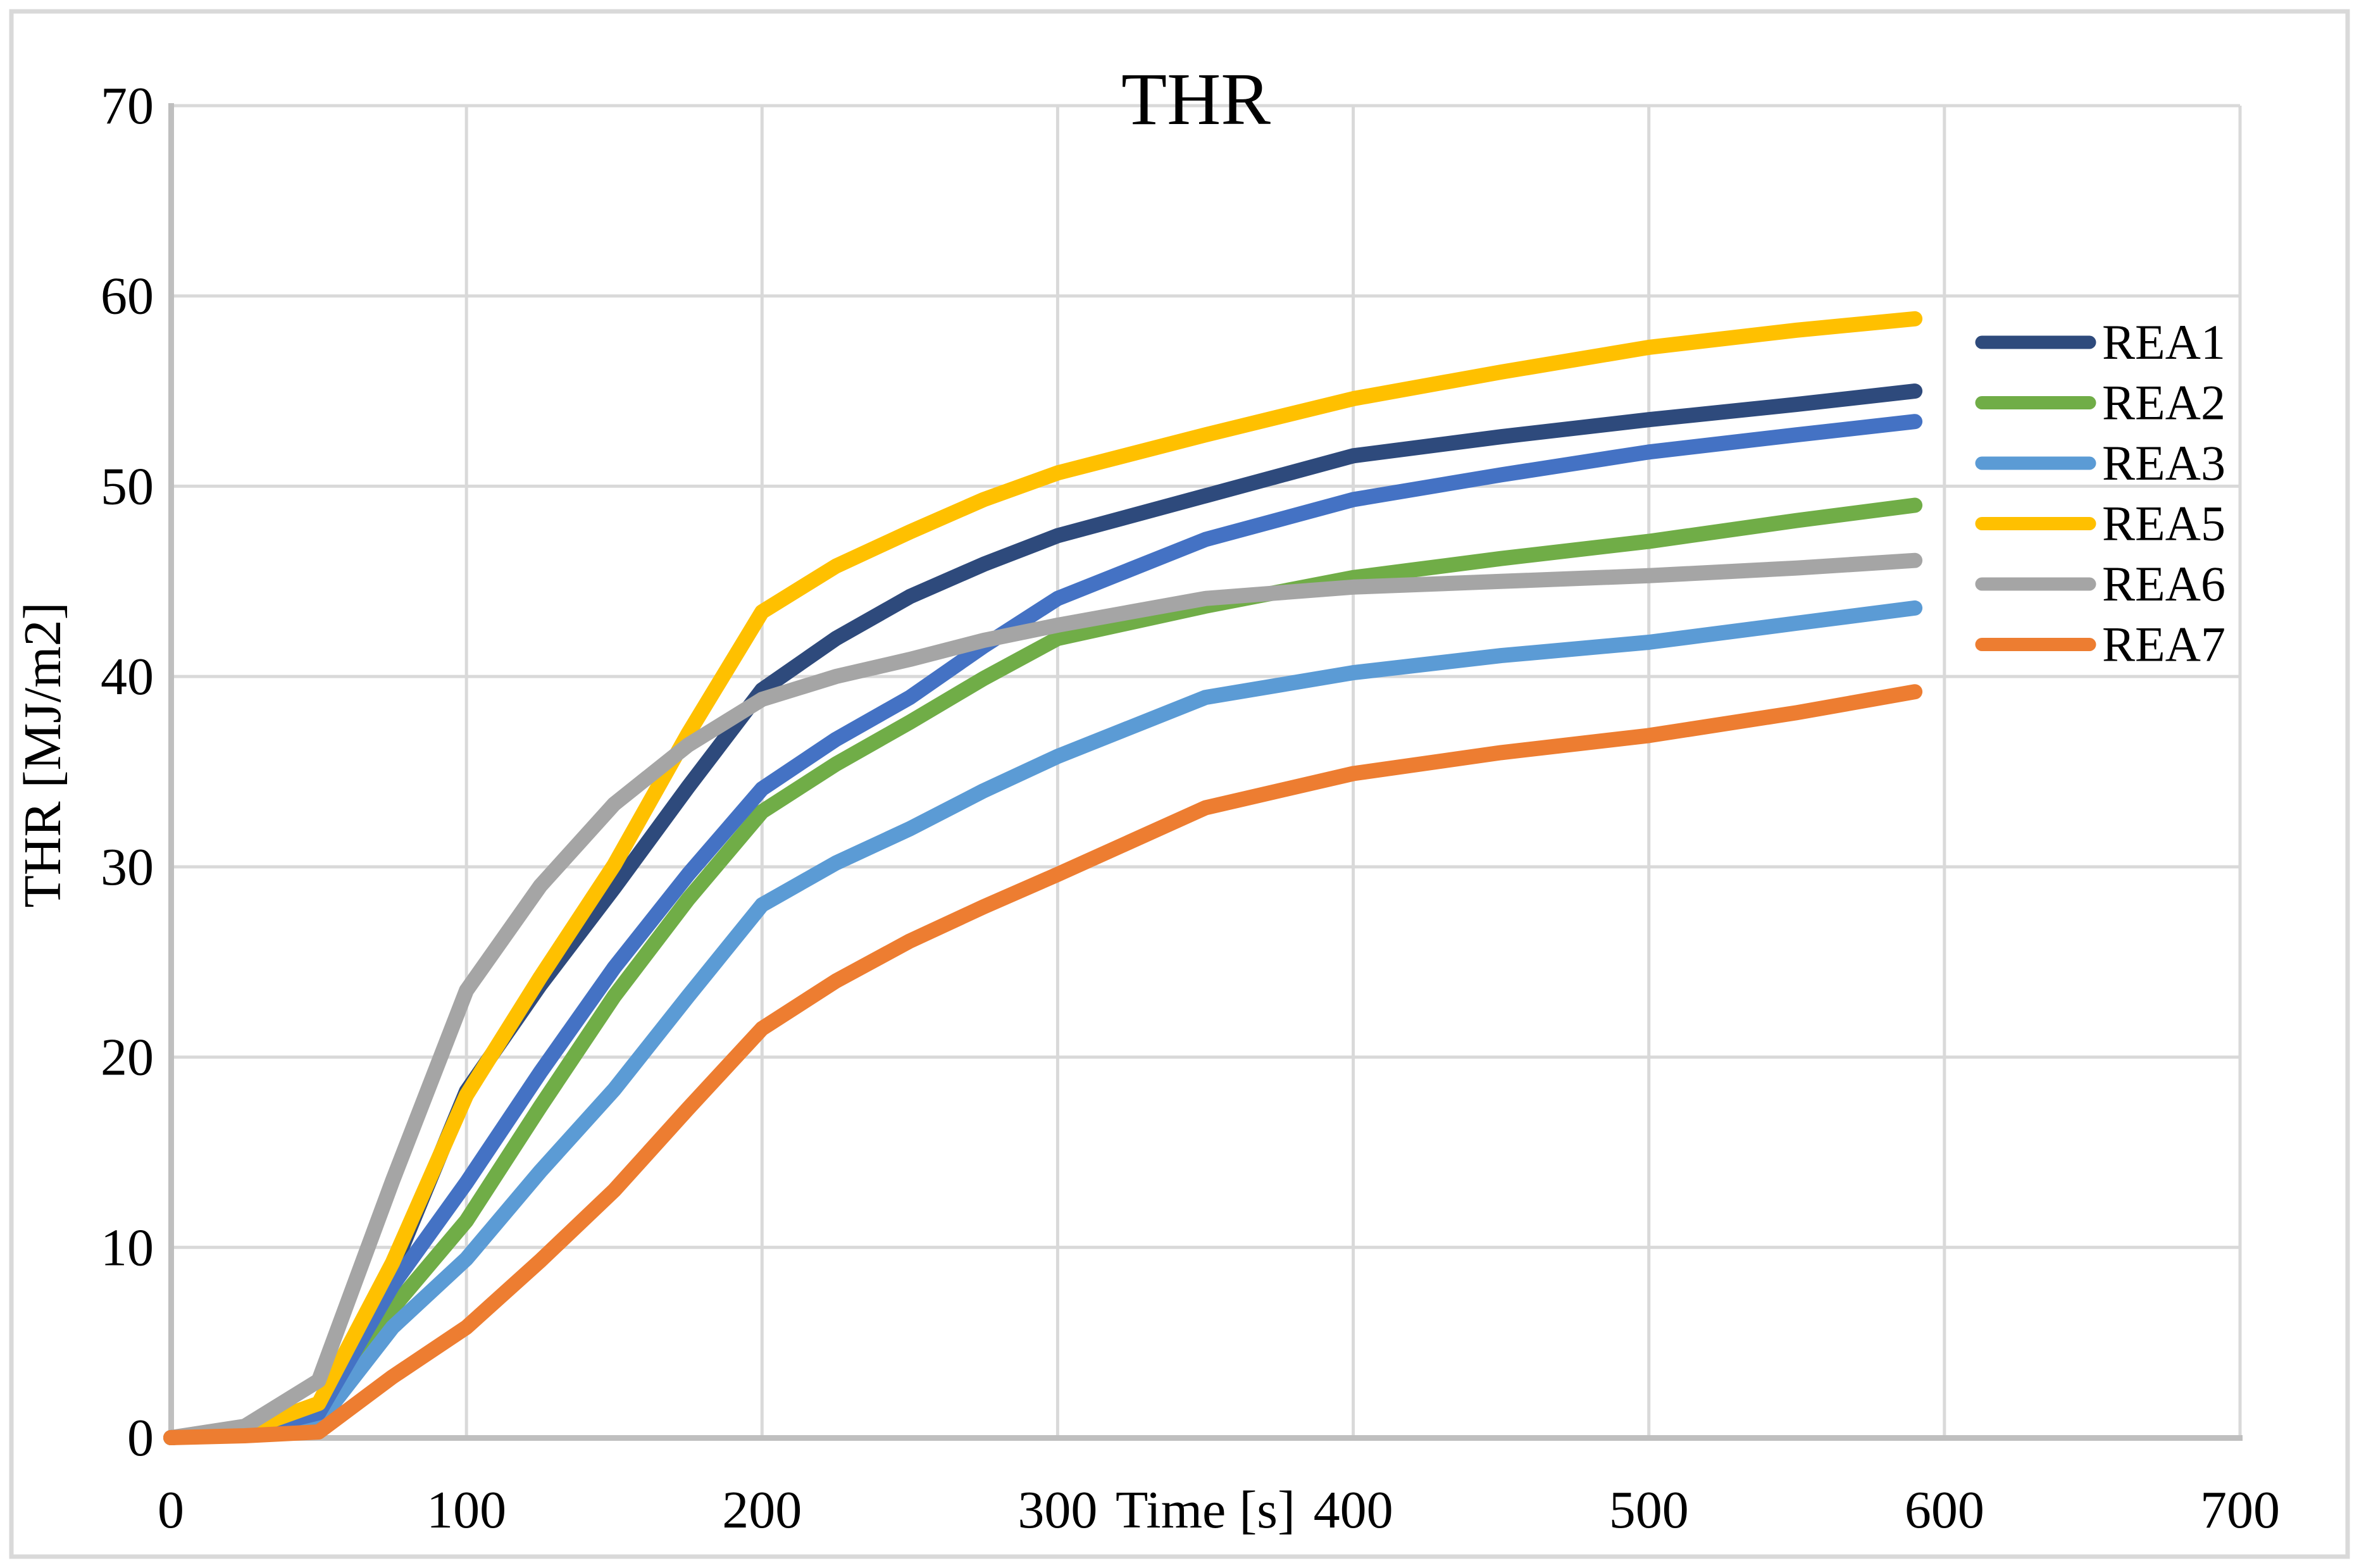  What do you see at coordinates (1649, 1510) in the screenshot?
I see `x-tick-label: 500` at bounding box center [1649, 1510].